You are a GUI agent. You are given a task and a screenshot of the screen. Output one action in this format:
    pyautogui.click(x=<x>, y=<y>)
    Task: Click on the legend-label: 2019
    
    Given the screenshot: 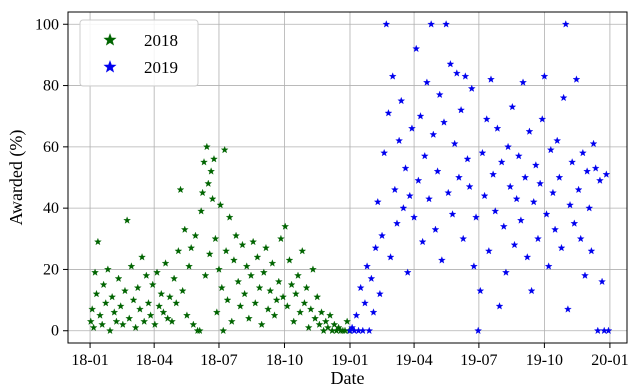 What is the action you would take?
    pyautogui.click(x=161, y=67)
    